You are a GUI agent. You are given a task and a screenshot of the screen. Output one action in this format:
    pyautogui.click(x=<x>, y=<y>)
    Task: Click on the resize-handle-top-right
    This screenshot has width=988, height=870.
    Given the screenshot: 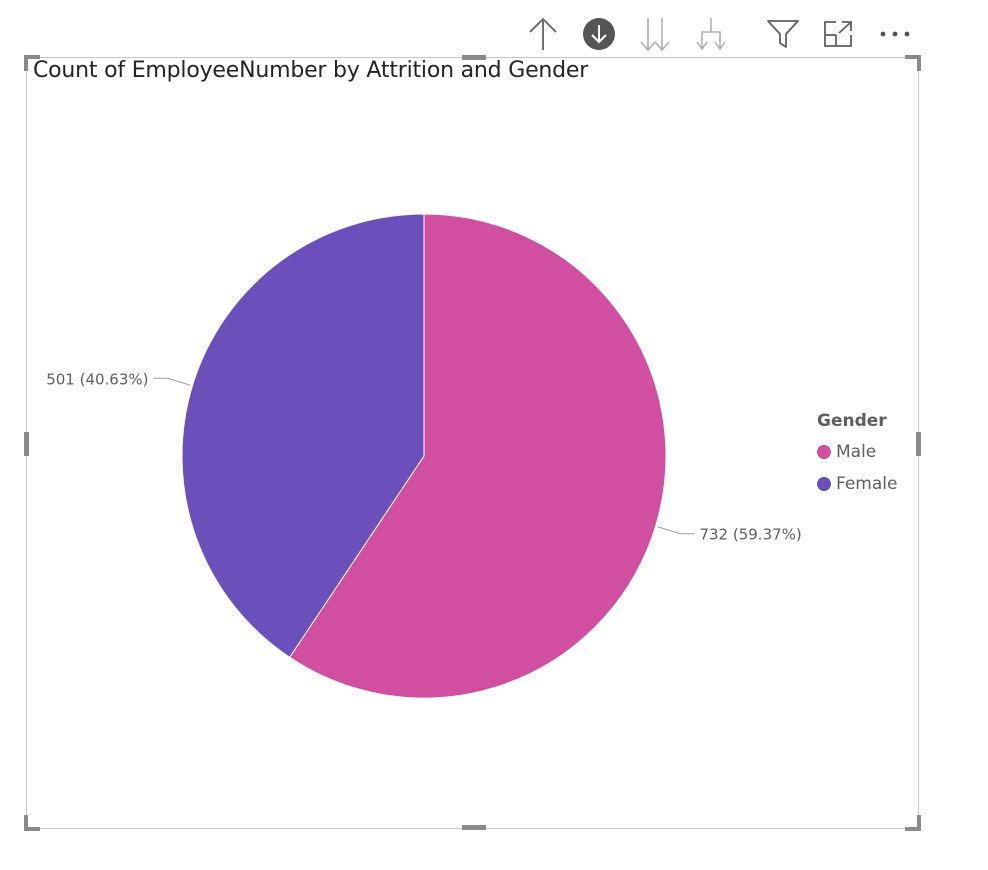 What is the action you would take?
    pyautogui.click(x=913, y=63)
    